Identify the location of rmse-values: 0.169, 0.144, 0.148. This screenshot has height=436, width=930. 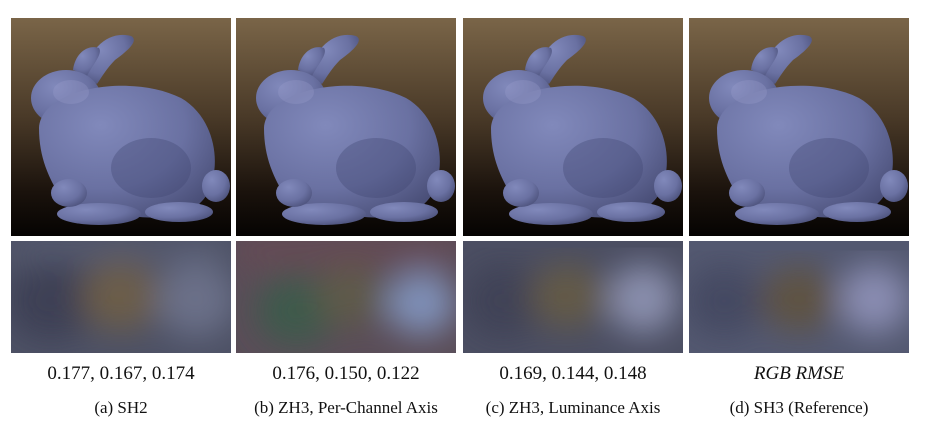
(573, 373).